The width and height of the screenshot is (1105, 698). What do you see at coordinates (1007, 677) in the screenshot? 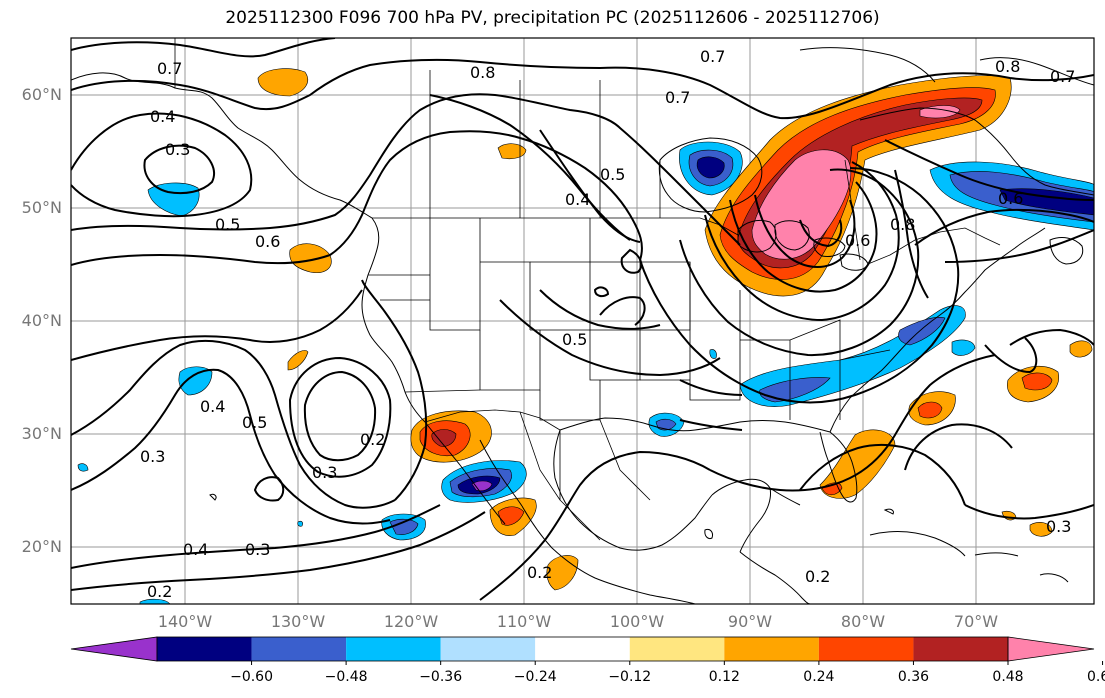
I see `colorbar-tick-label: 0.48` at bounding box center [1007, 677].